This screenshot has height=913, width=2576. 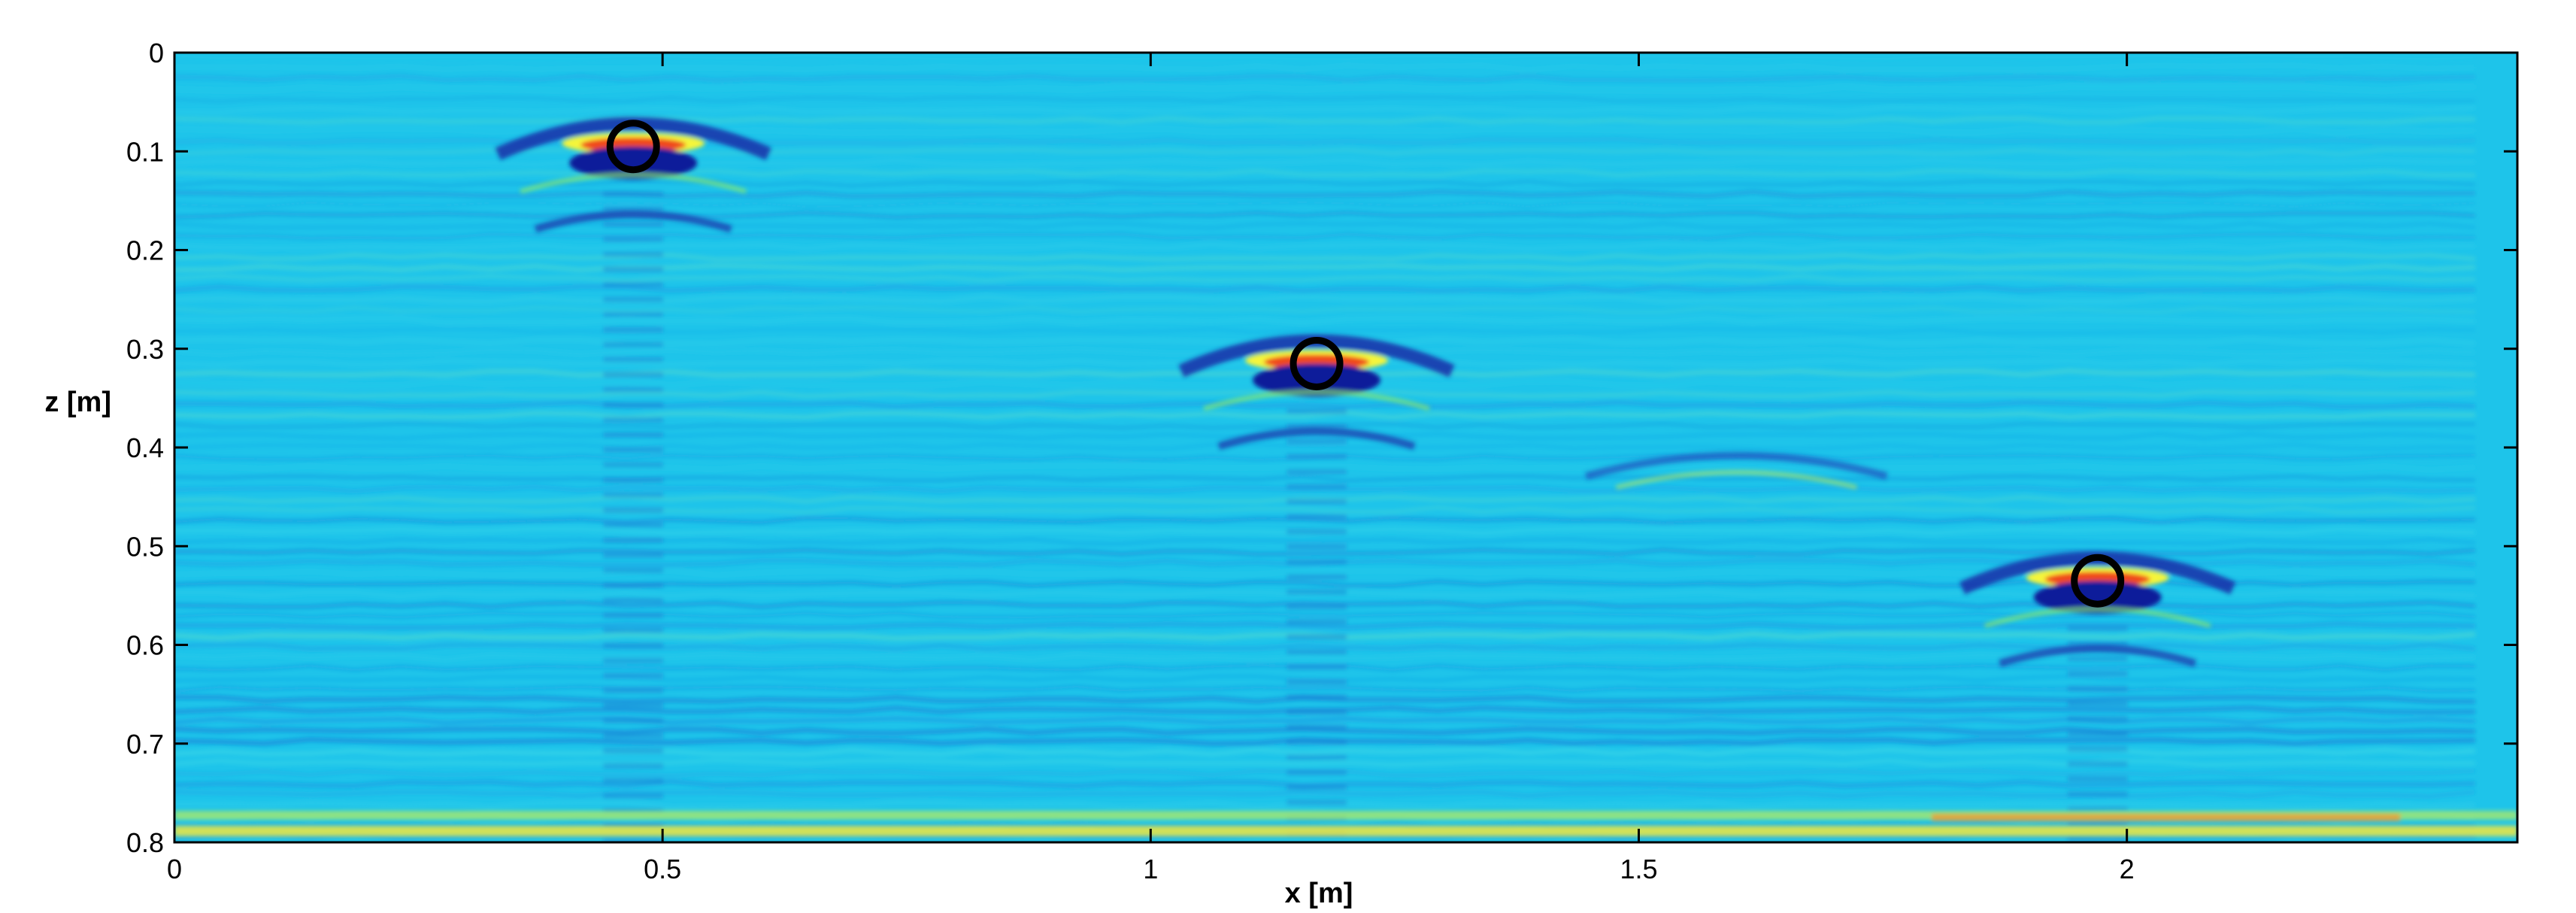 What do you see at coordinates (1345, 823) in the screenshot?
I see `bottom-reflection-band` at bounding box center [1345, 823].